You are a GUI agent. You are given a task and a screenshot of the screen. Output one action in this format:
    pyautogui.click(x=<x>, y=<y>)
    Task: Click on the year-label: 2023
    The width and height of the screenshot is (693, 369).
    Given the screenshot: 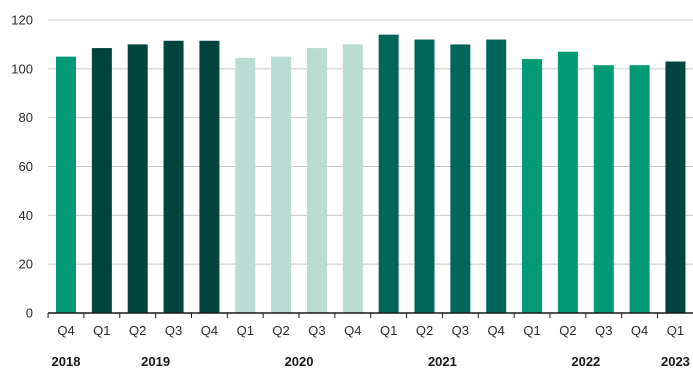 What is the action you would take?
    pyautogui.click(x=675, y=361)
    